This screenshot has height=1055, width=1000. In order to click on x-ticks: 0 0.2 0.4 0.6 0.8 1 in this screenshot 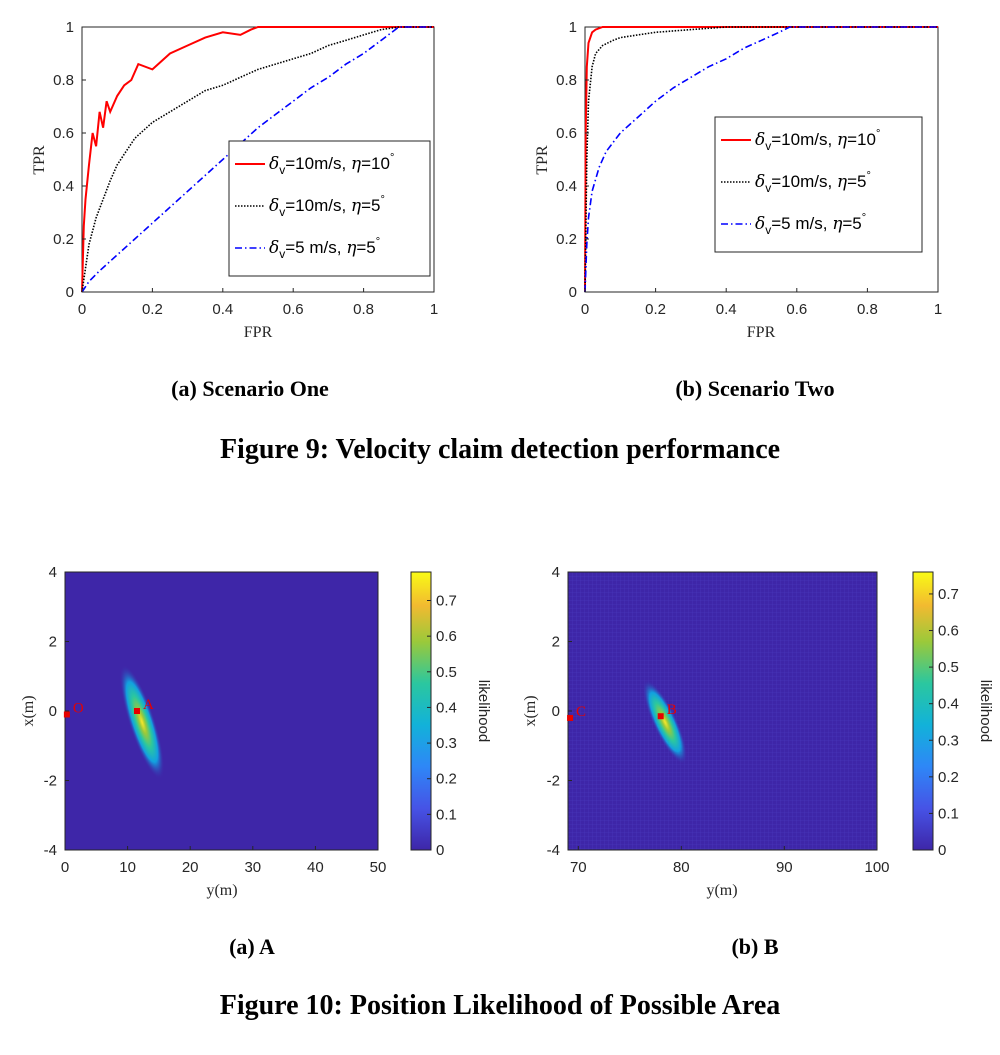, I will do `click(258, 303)`.